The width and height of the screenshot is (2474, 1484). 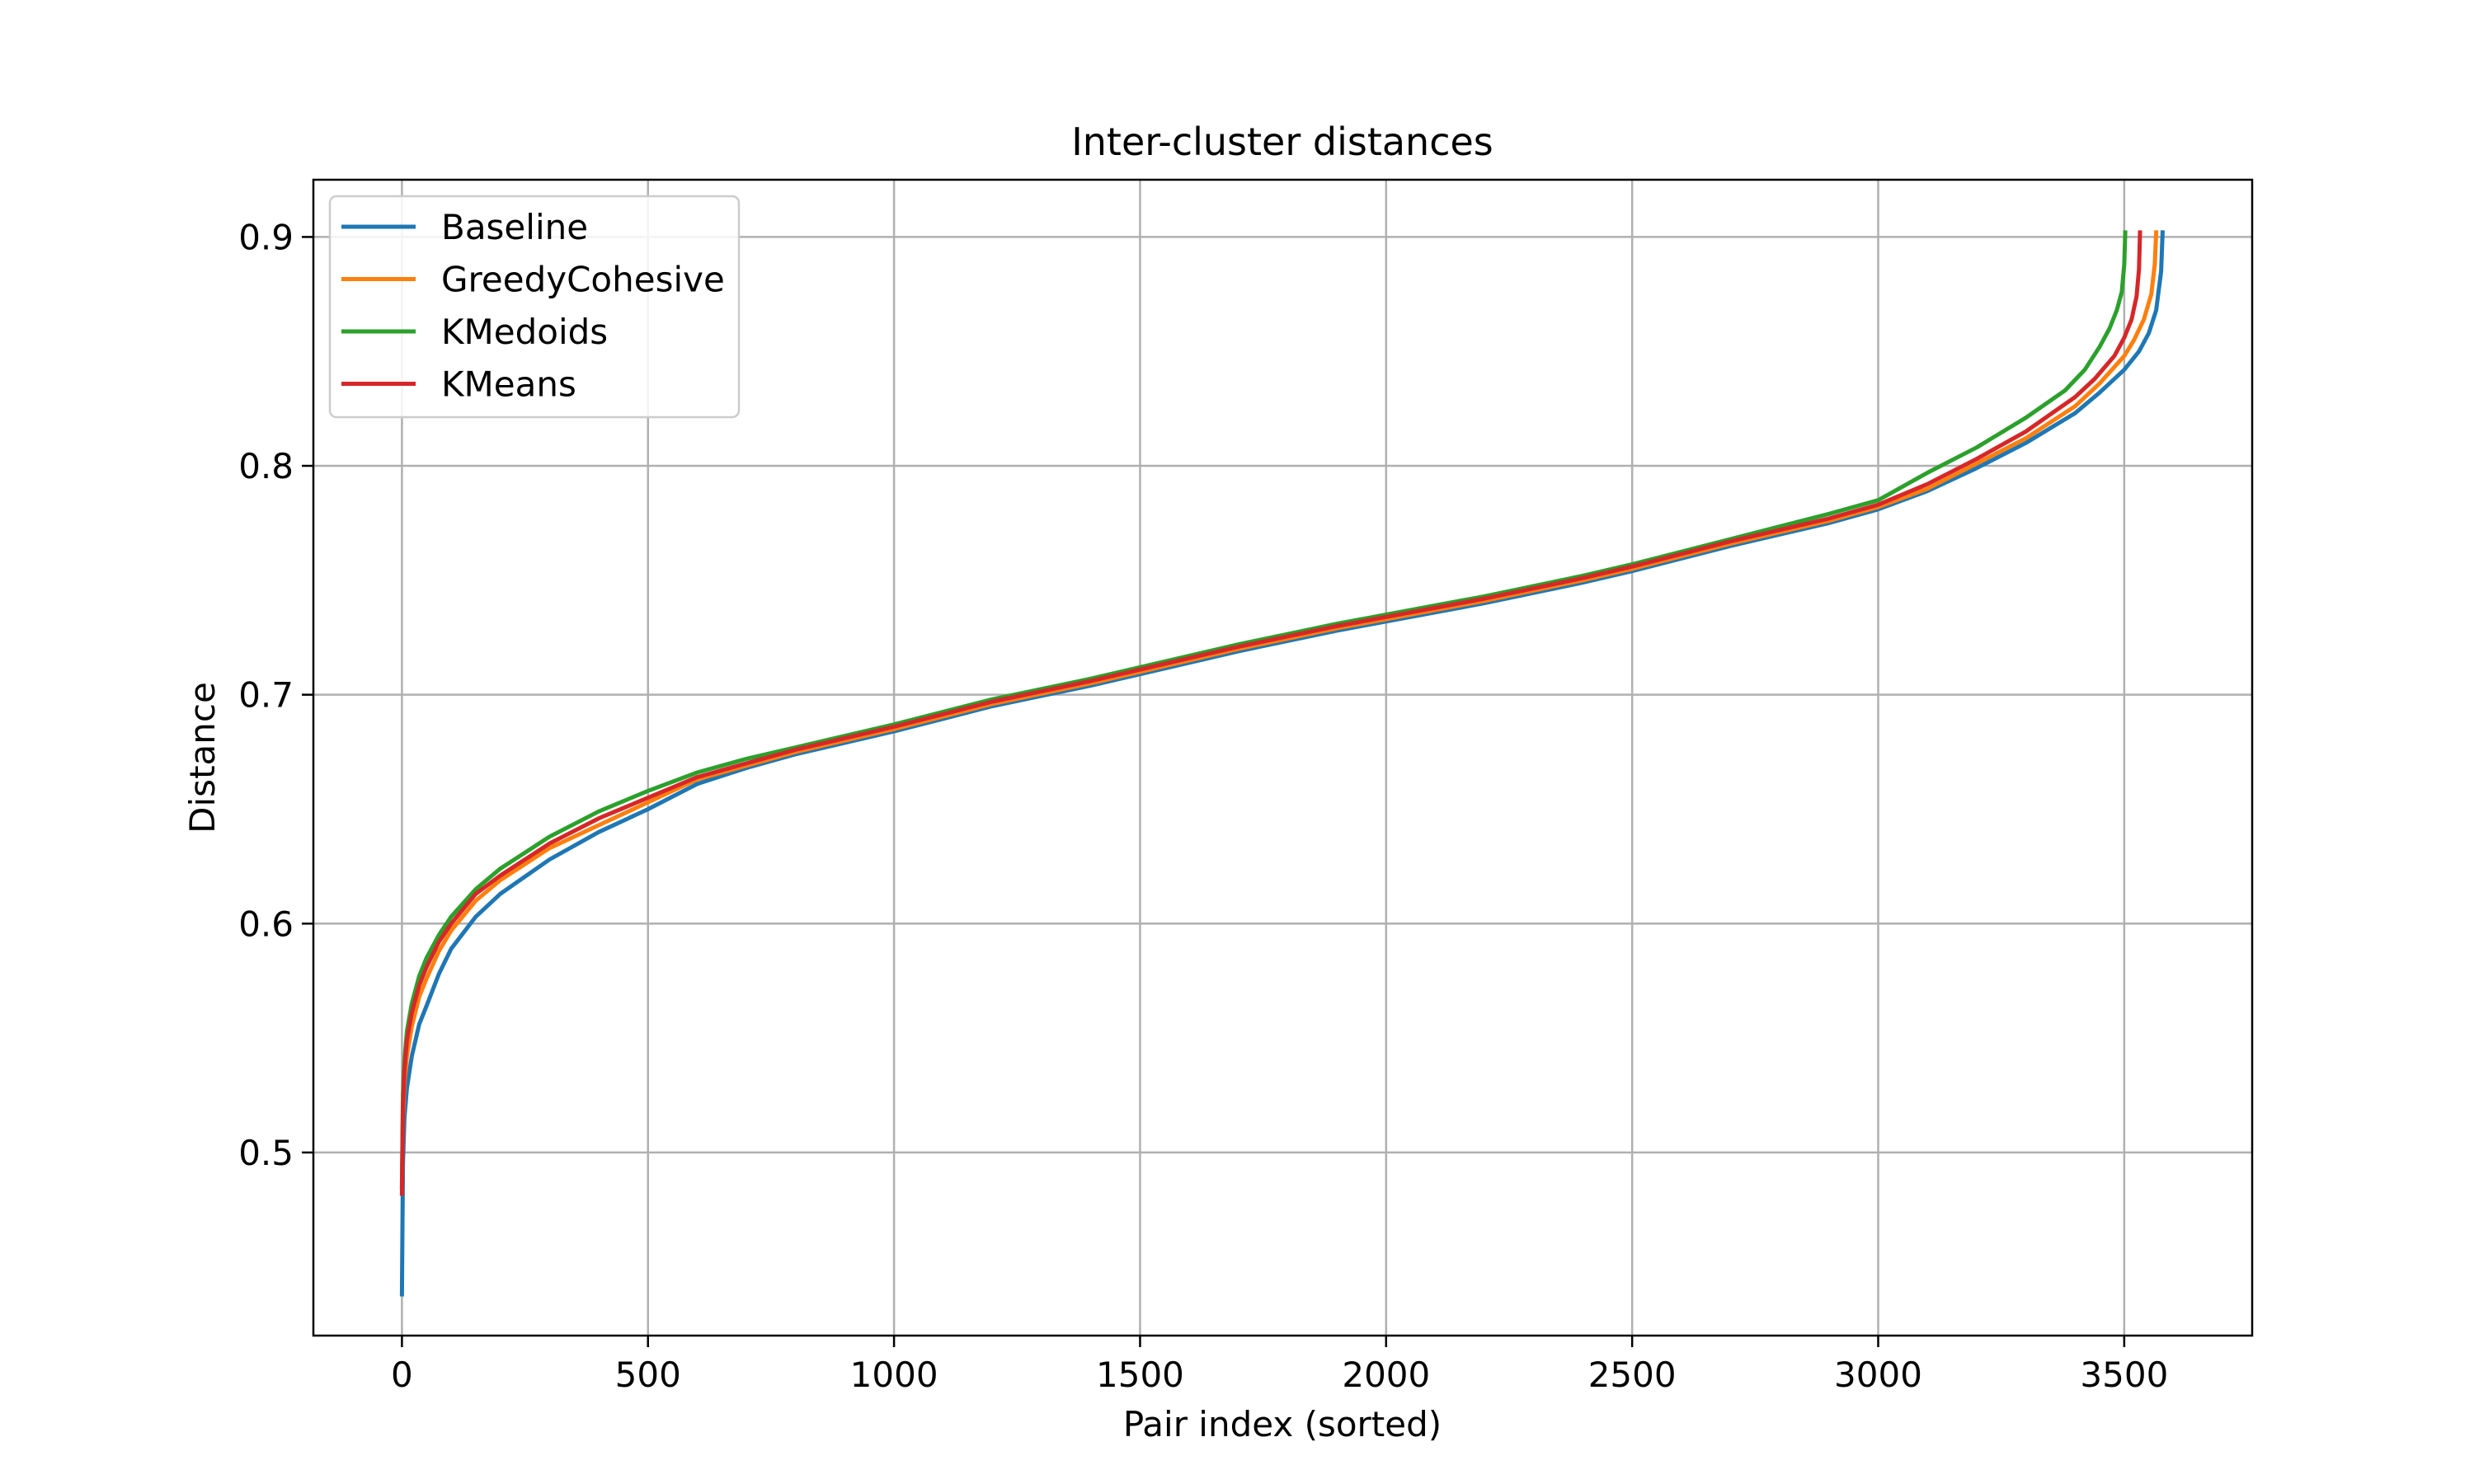 What do you see at coordinates (894, 1375) in the screenshot?
I see `x-tick-label: 1000` at bounding box center [894, 1375].